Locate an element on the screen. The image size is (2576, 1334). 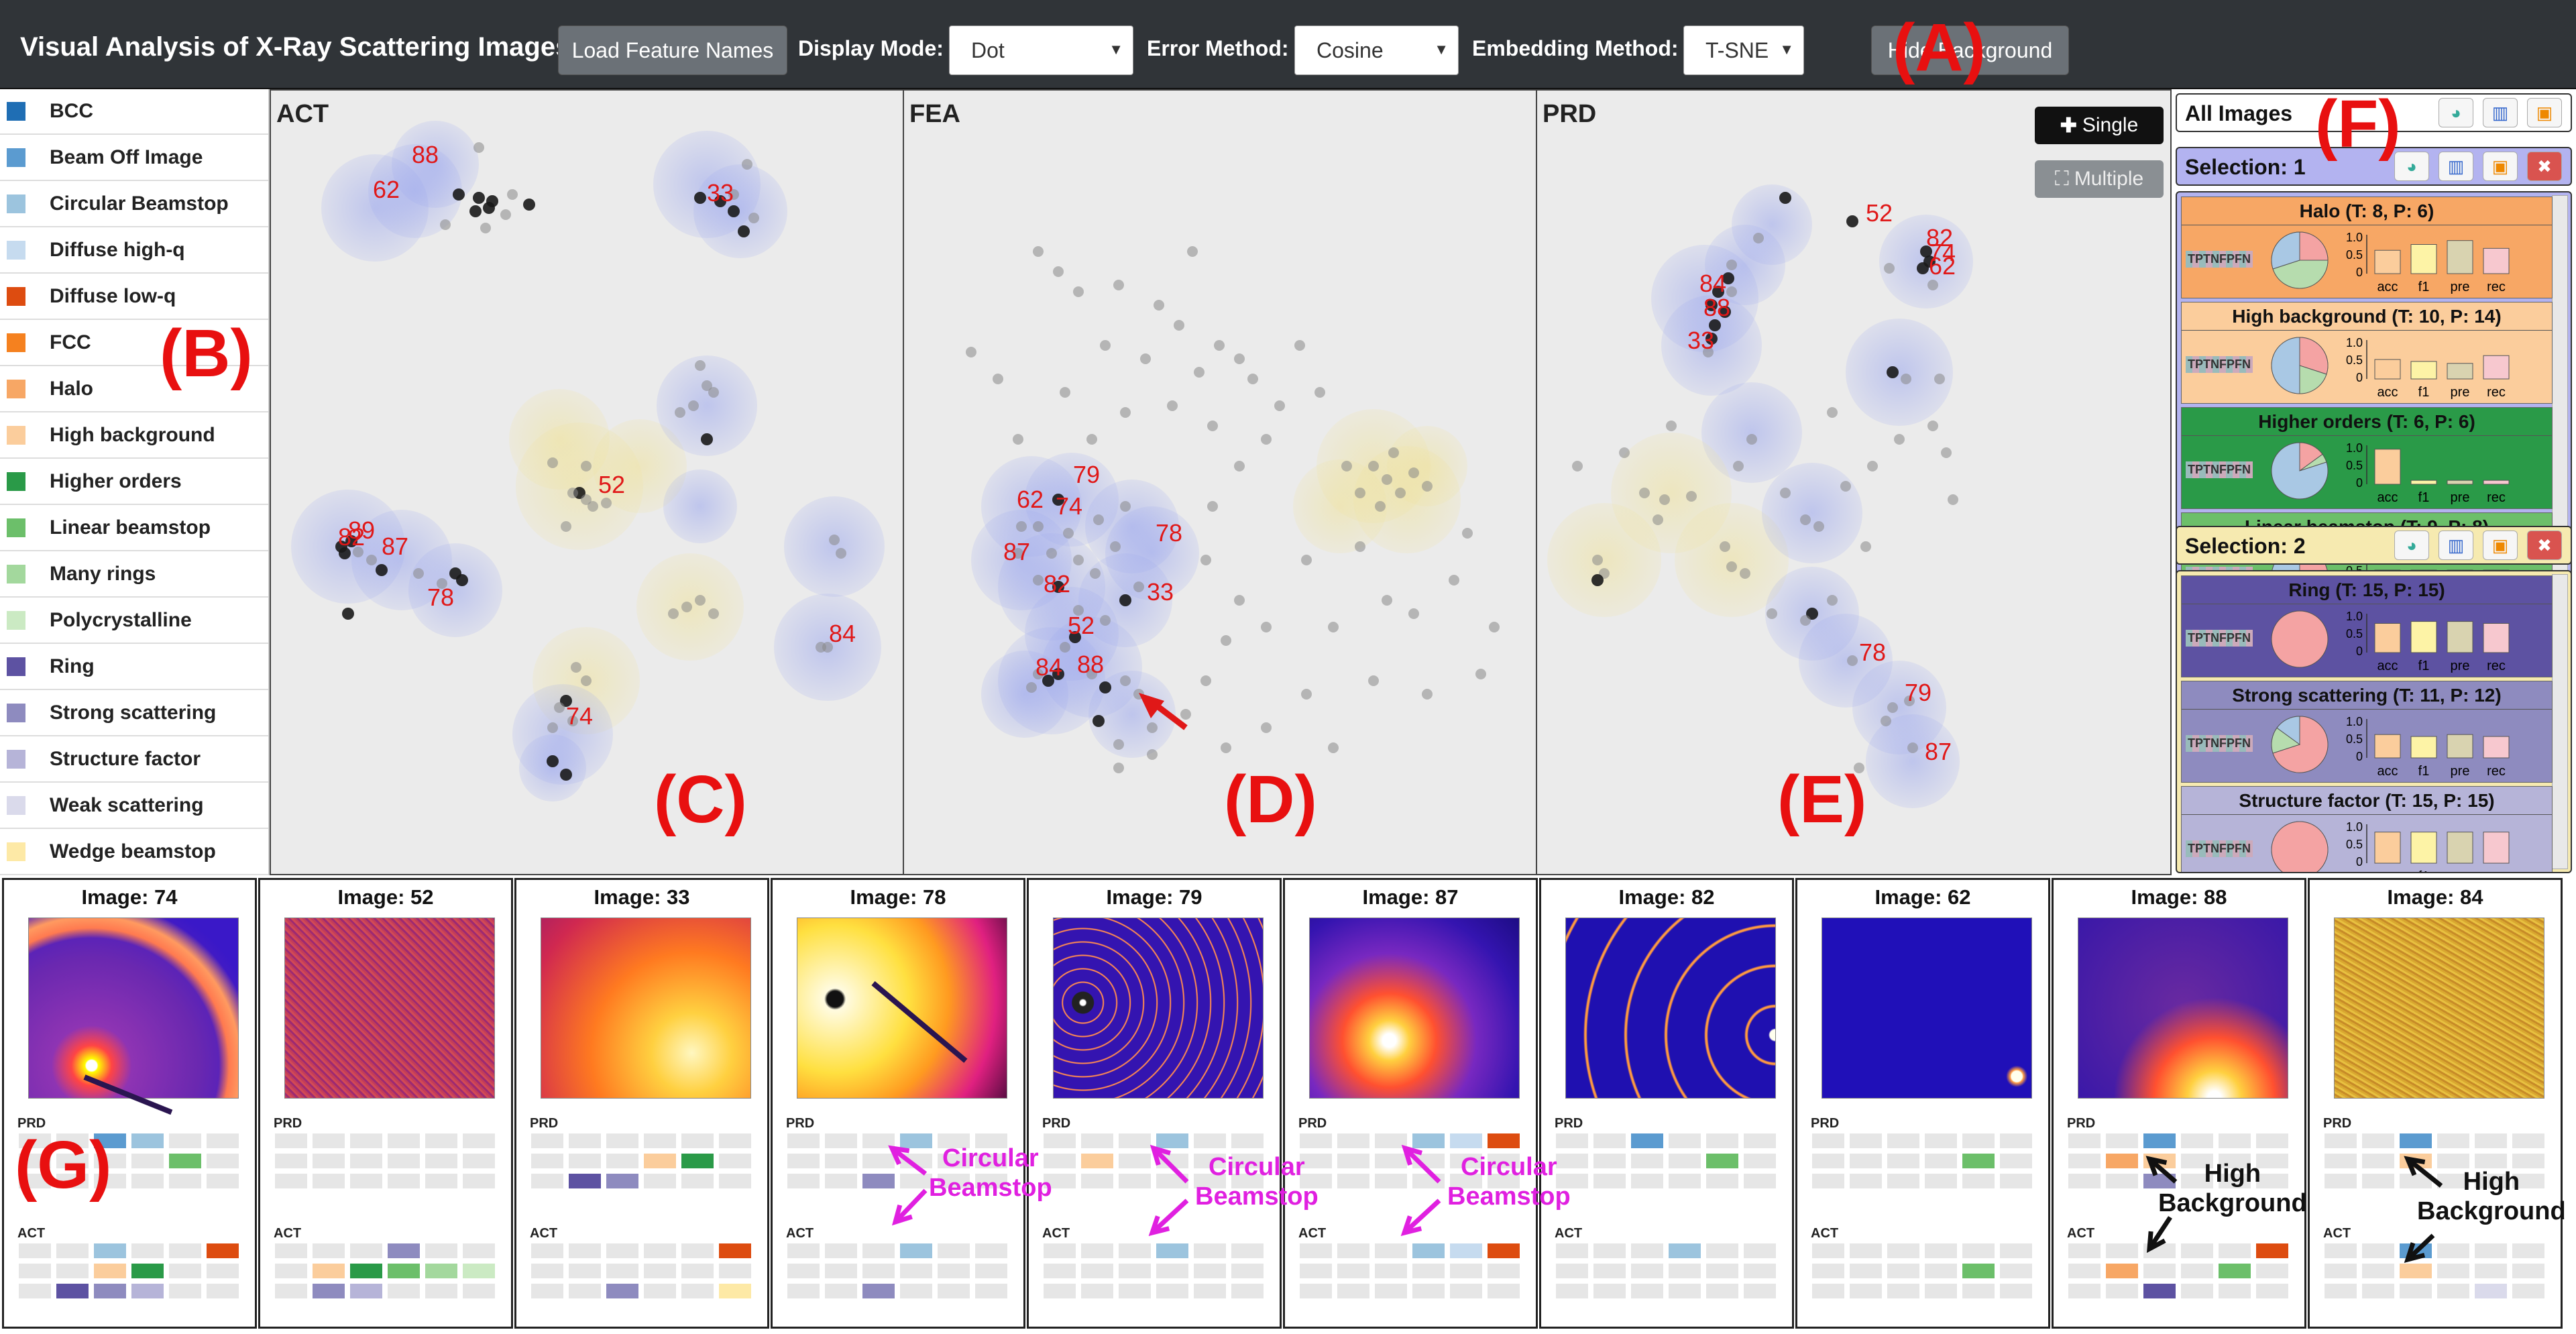
embedding-method-select: T-SNE ▼ is located at coordinates (1743, 50).